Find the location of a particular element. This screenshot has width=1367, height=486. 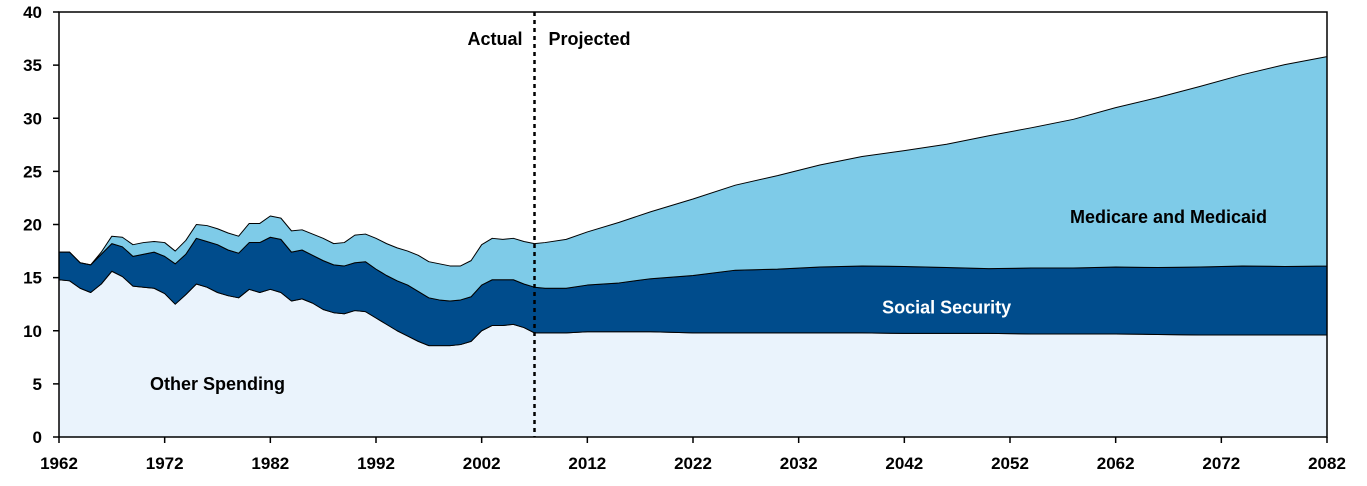

y-tick-label: 30 is located at coordinates (32, 118).